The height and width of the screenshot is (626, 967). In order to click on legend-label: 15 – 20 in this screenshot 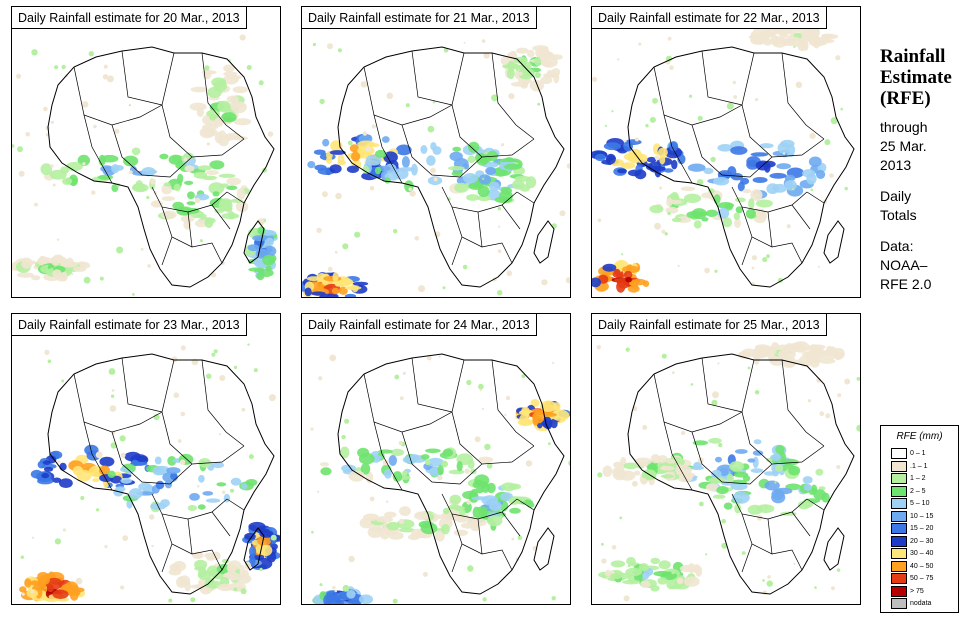, I will do `click(922, 528)`.